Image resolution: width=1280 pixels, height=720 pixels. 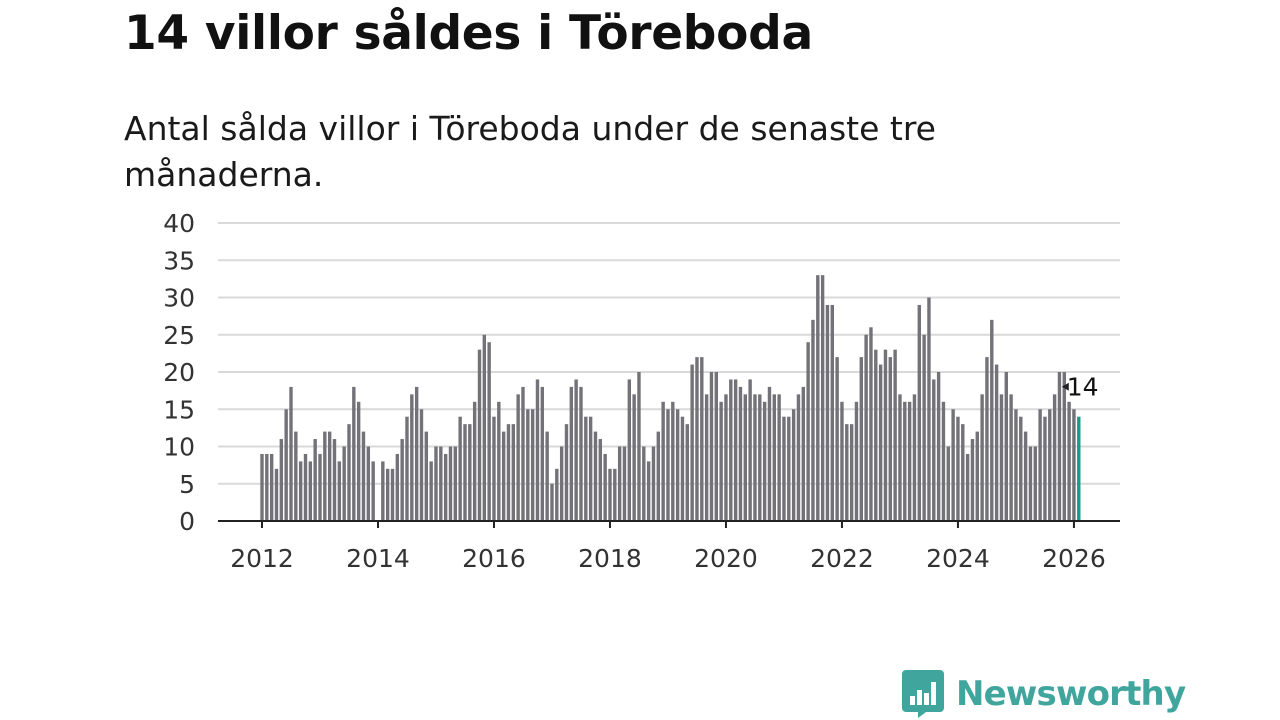 I want to click on x-tick-label: 2016, so click(x=494, y=558).